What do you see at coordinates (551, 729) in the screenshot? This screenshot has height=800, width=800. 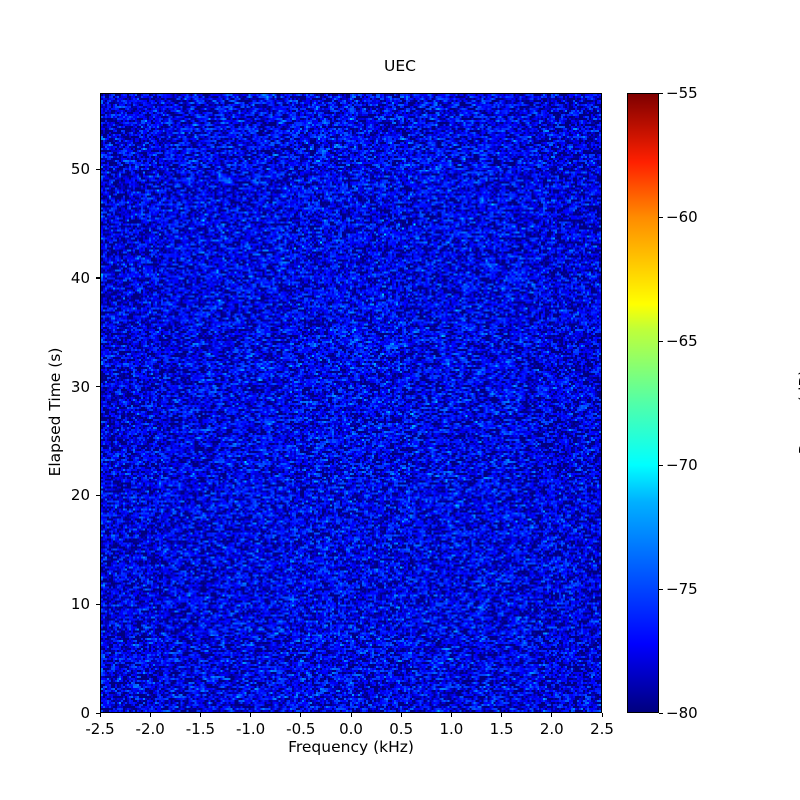 I see `x-tick-label: 2.0` at bounding box center [551, 729].